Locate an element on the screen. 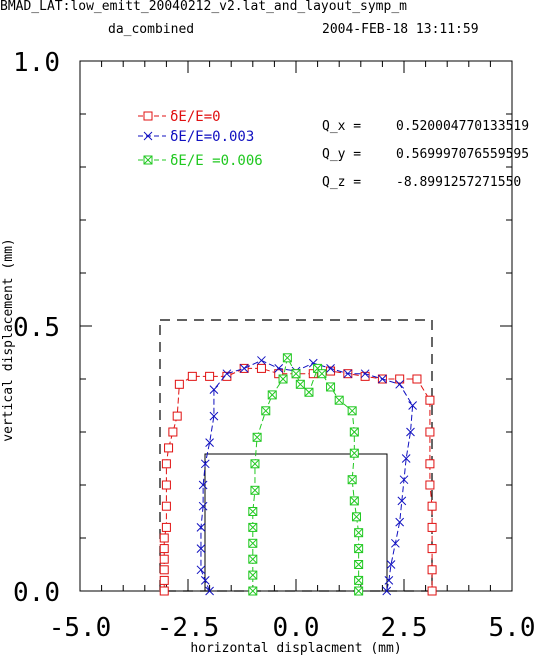 The height and width of the screenshot is (657, 539). legend: δE/E=0 δE/E=0.003 δE/E =0.006 is located at coordinates (200, 139).